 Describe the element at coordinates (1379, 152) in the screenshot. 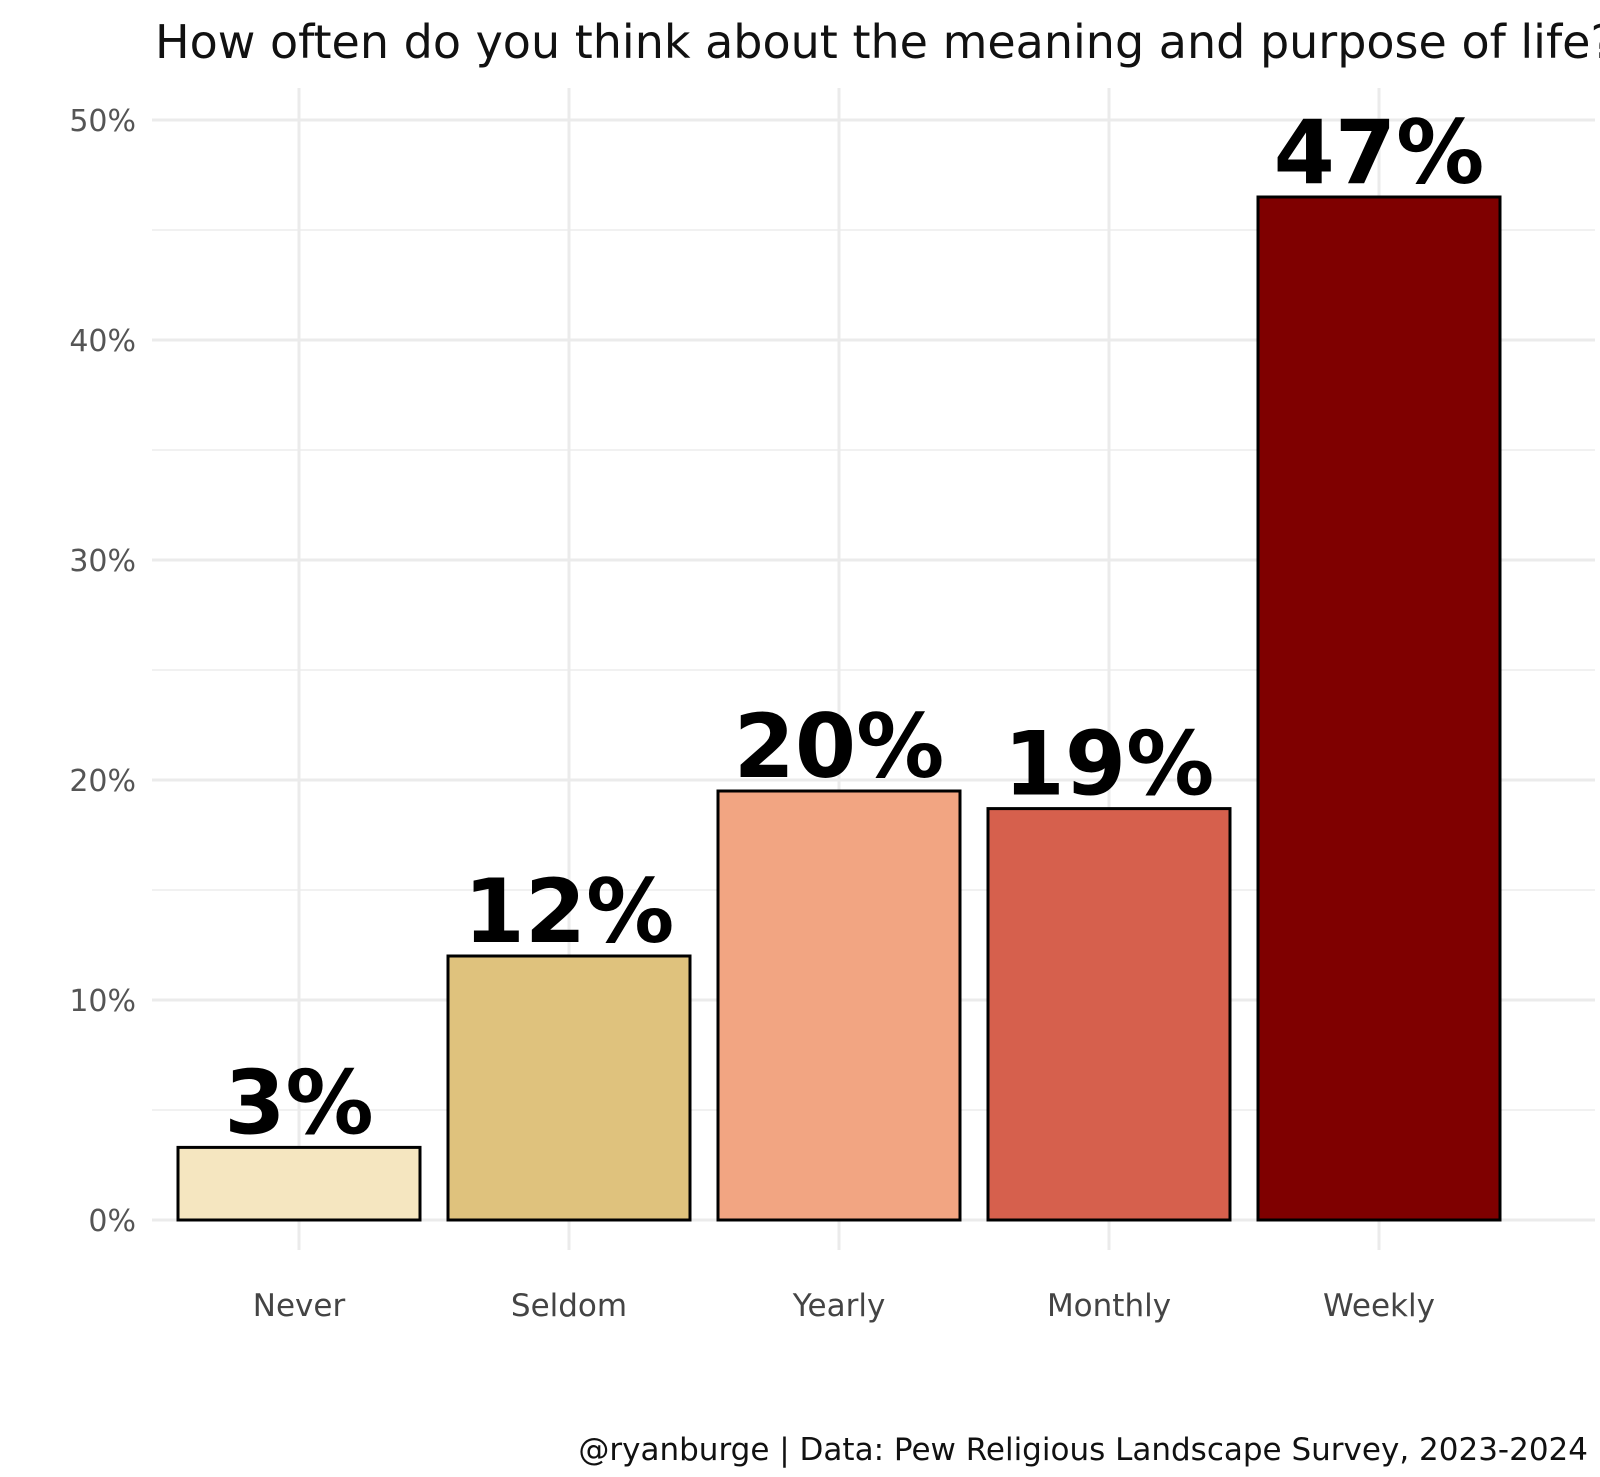

I see `data-label-weekly: 47%` at that location.